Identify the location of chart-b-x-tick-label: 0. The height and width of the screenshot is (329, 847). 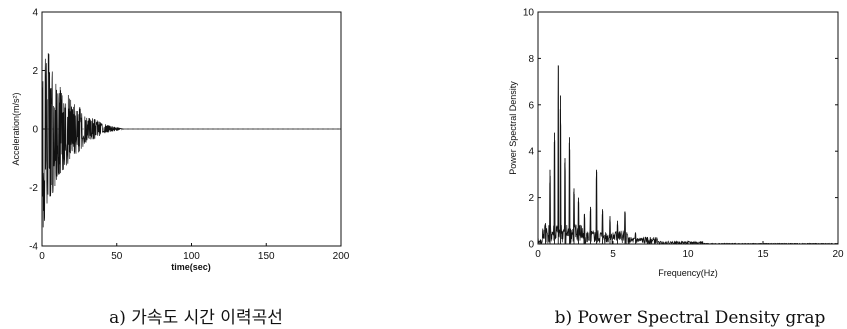
(538, 254).